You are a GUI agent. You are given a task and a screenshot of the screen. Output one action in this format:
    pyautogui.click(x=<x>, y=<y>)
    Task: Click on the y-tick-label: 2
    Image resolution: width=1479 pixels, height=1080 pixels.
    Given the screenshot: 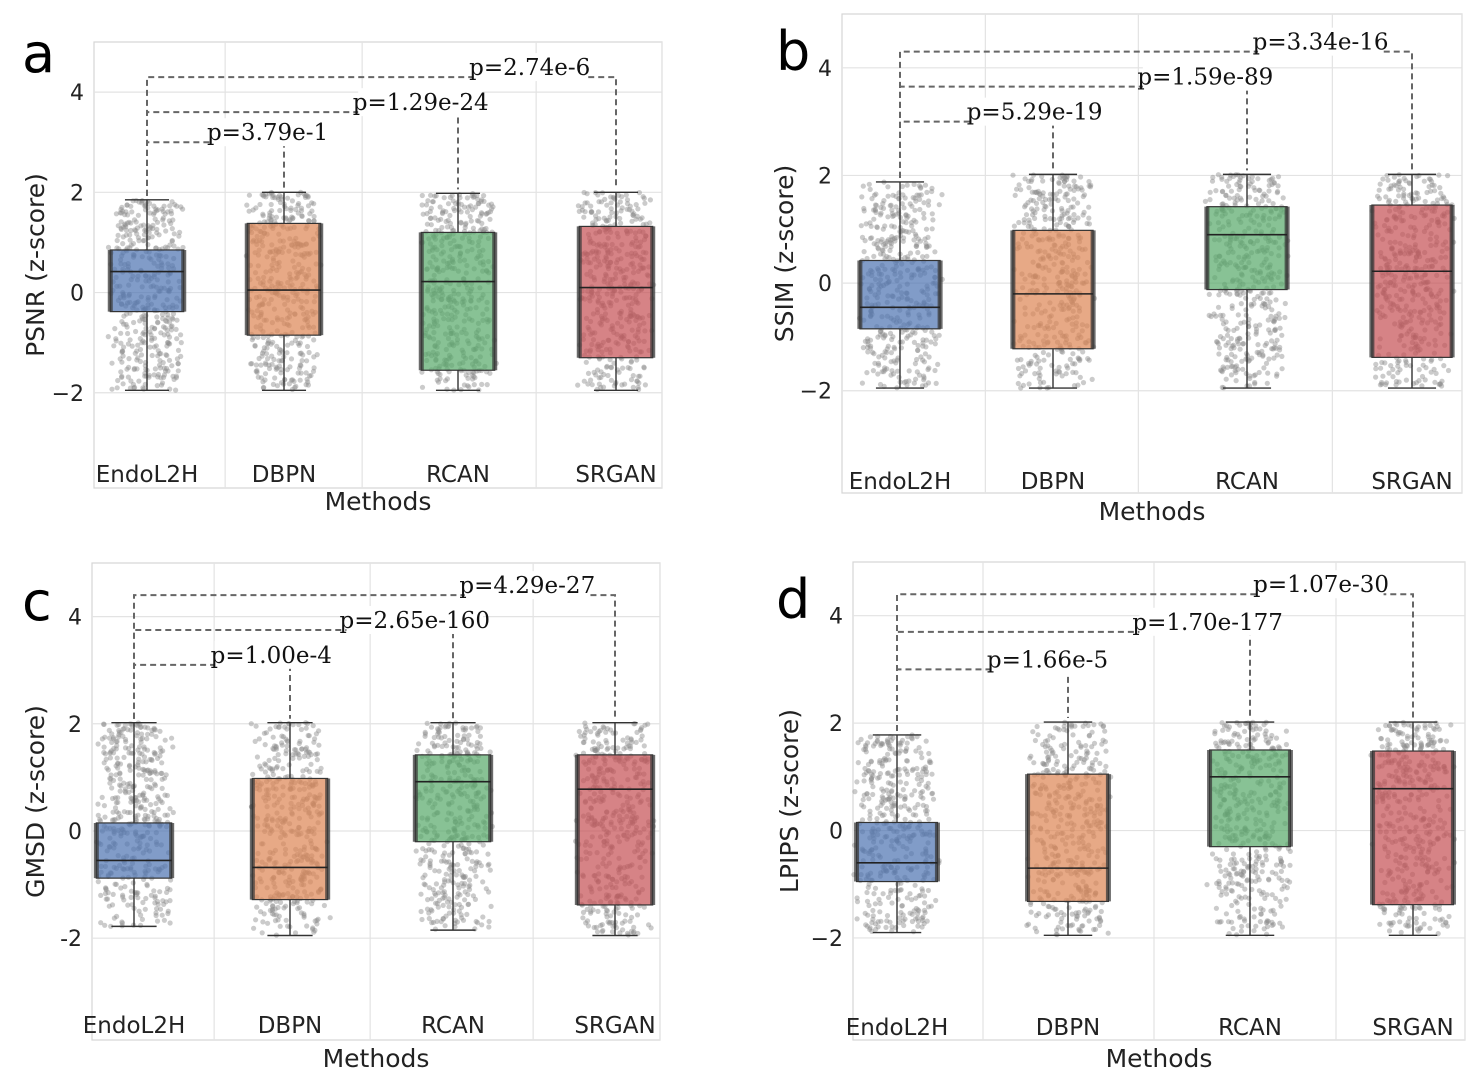 What is the action you would take?
    pyautogui.click(x=77, y=193)
    